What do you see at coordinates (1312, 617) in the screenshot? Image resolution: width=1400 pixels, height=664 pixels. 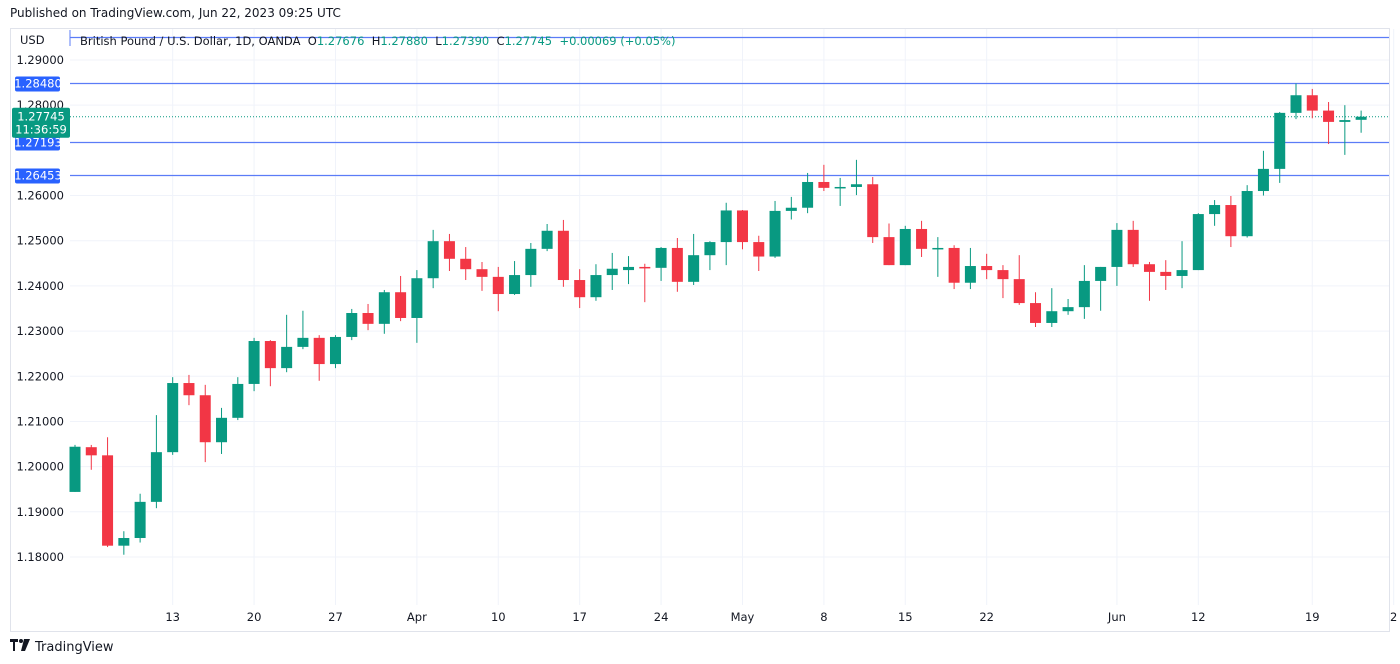 I see `date-tick-label: 19` at bounding box center [1312, 617].